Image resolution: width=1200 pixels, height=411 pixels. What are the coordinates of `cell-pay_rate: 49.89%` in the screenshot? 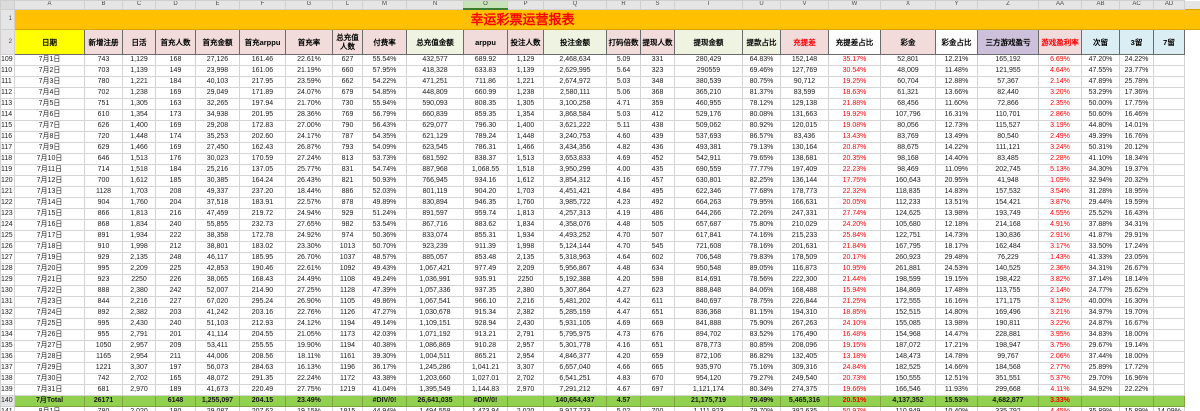 It's located at (384, 203).